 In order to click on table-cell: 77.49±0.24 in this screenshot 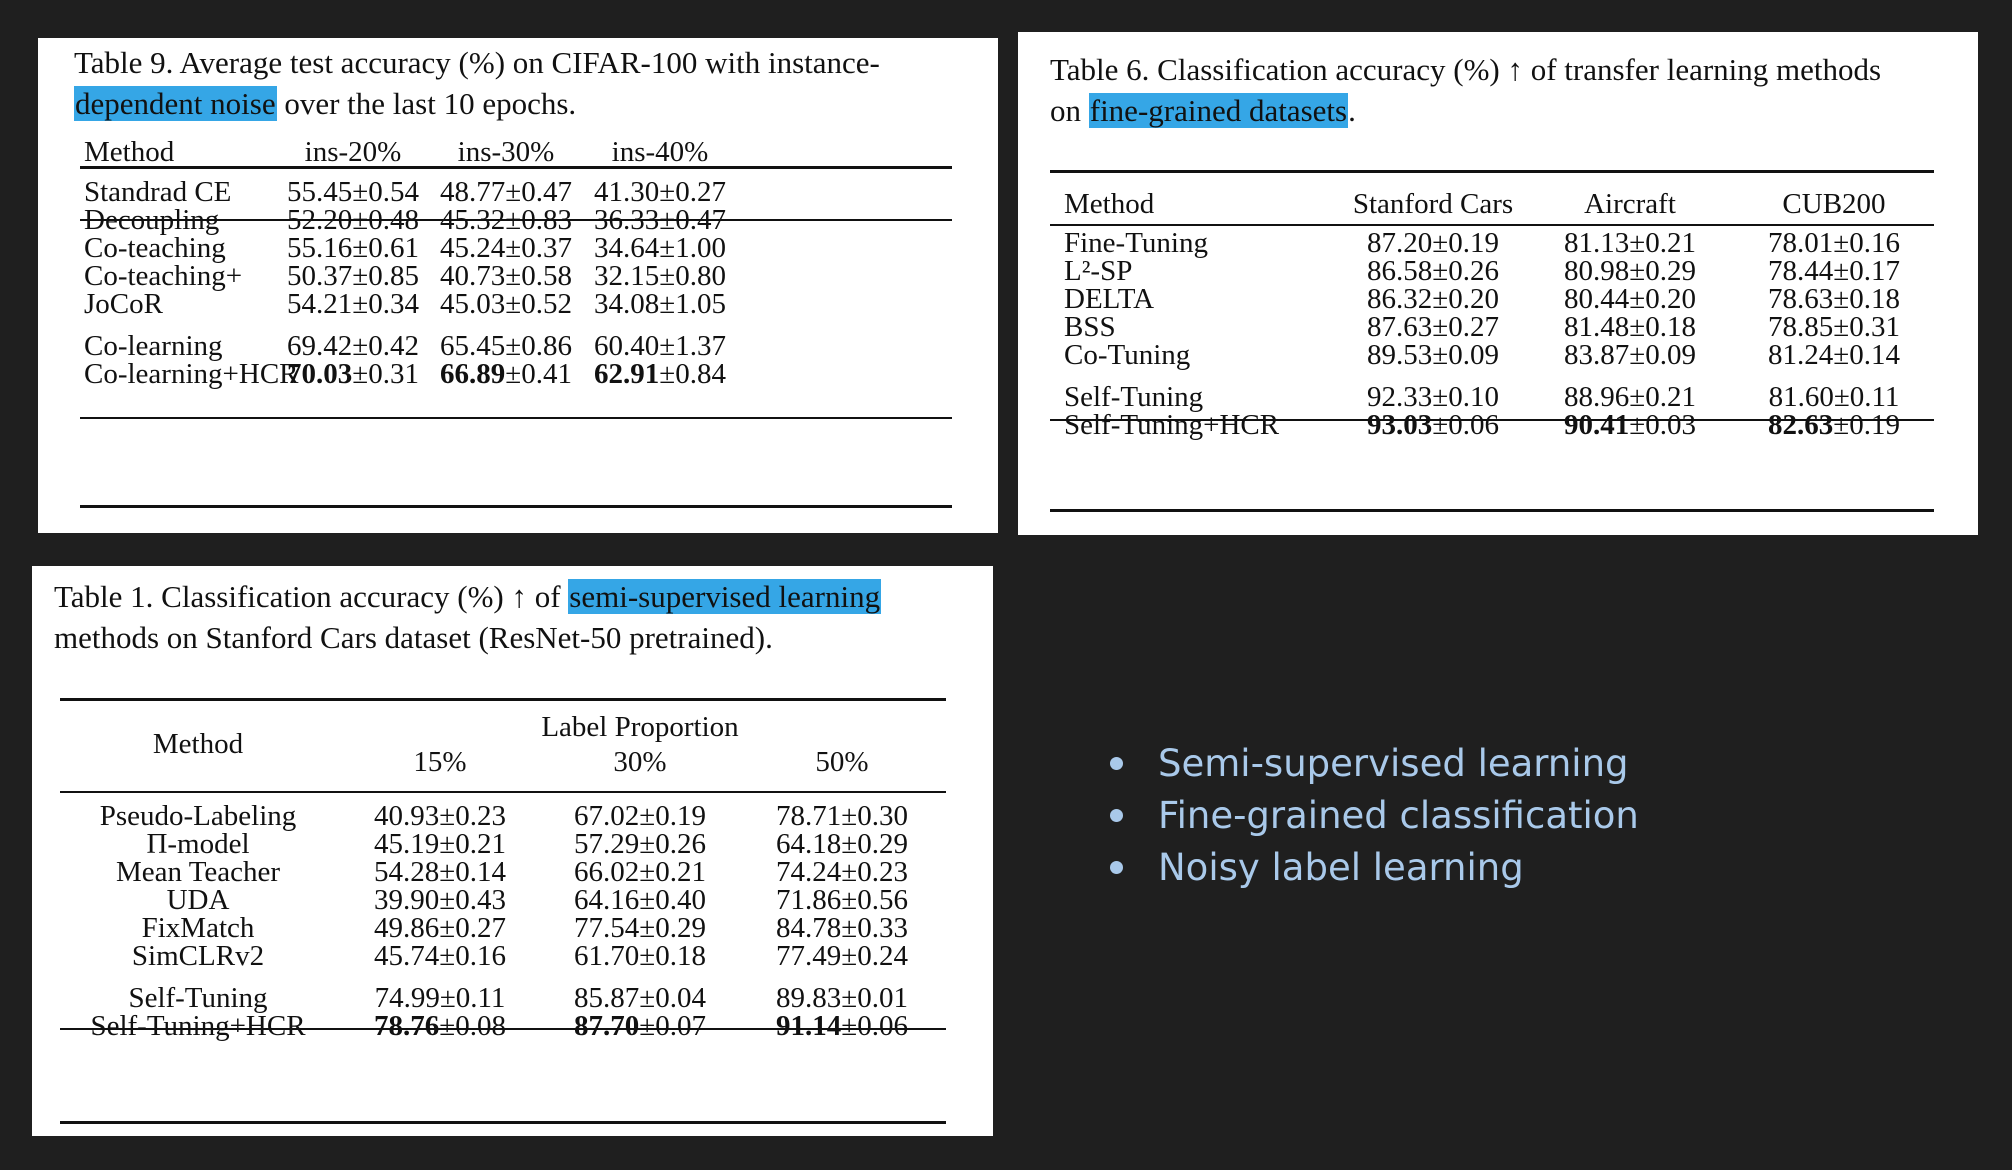, I will do `click(842, 956)`.